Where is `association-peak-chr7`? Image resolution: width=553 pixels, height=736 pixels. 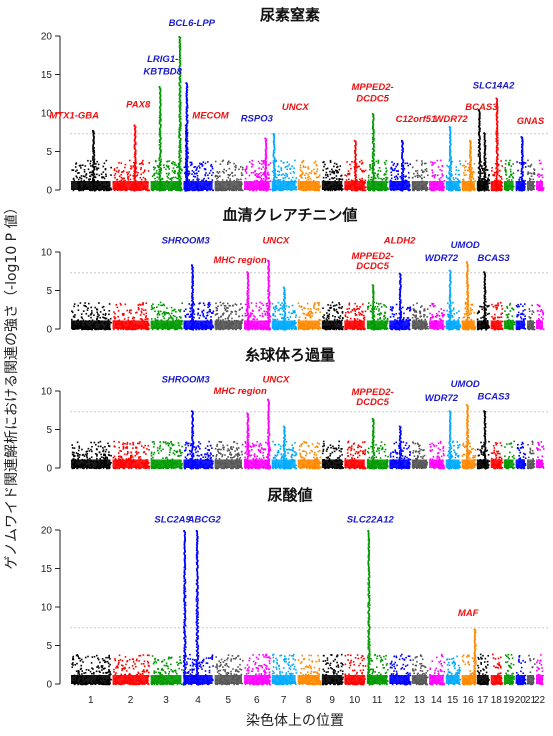 association-peak-chr7 is located at coordinates (274, 162).